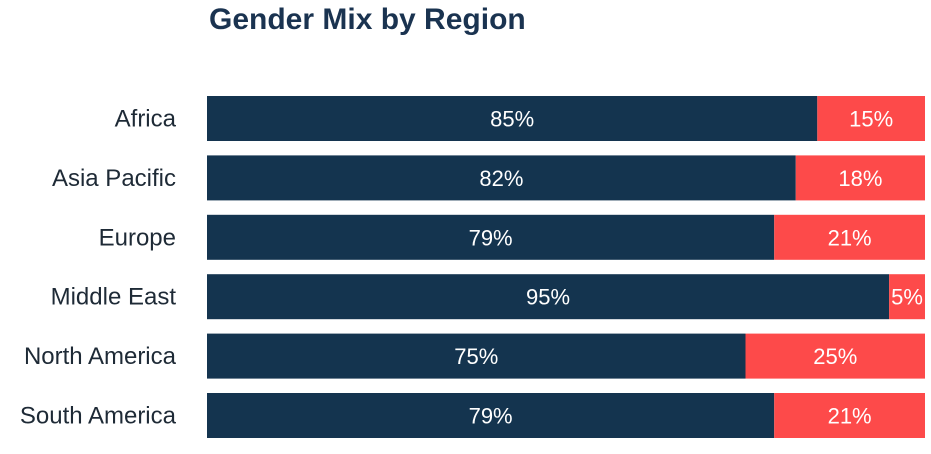 The height and width of the screenshot is (454, 931). I want to click on data-label-north-america-2: 25%, so click(835, 356).